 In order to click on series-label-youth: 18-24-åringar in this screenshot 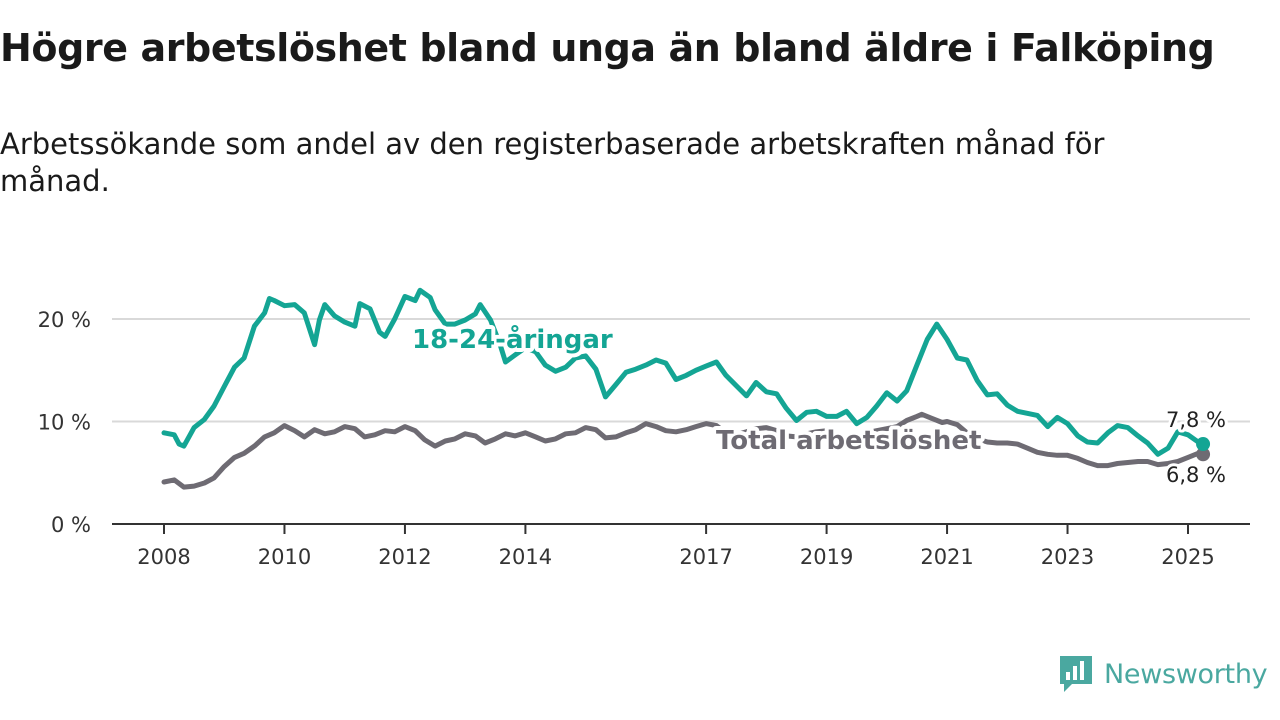, I will do `click(512, 339)`.